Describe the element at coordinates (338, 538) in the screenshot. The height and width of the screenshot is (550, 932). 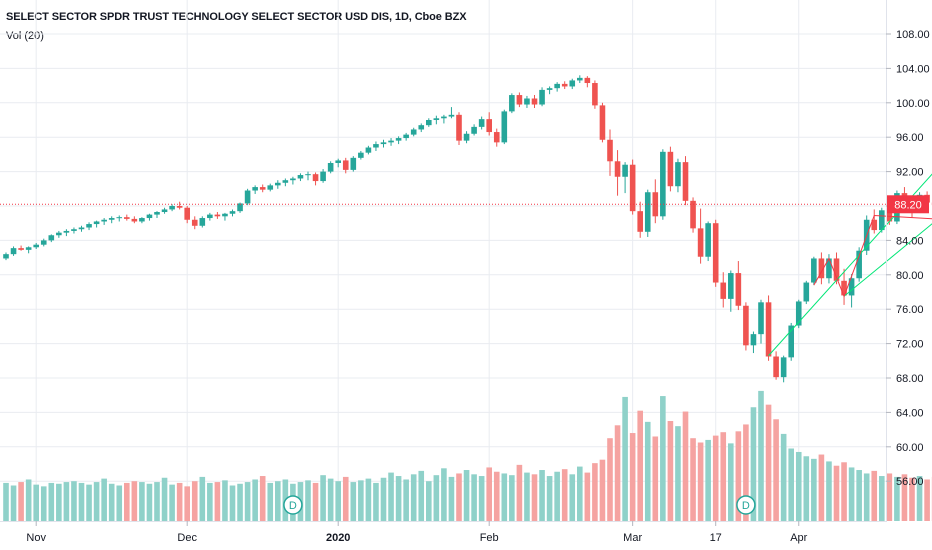
I see `time-tick-label: 2020` at that location.